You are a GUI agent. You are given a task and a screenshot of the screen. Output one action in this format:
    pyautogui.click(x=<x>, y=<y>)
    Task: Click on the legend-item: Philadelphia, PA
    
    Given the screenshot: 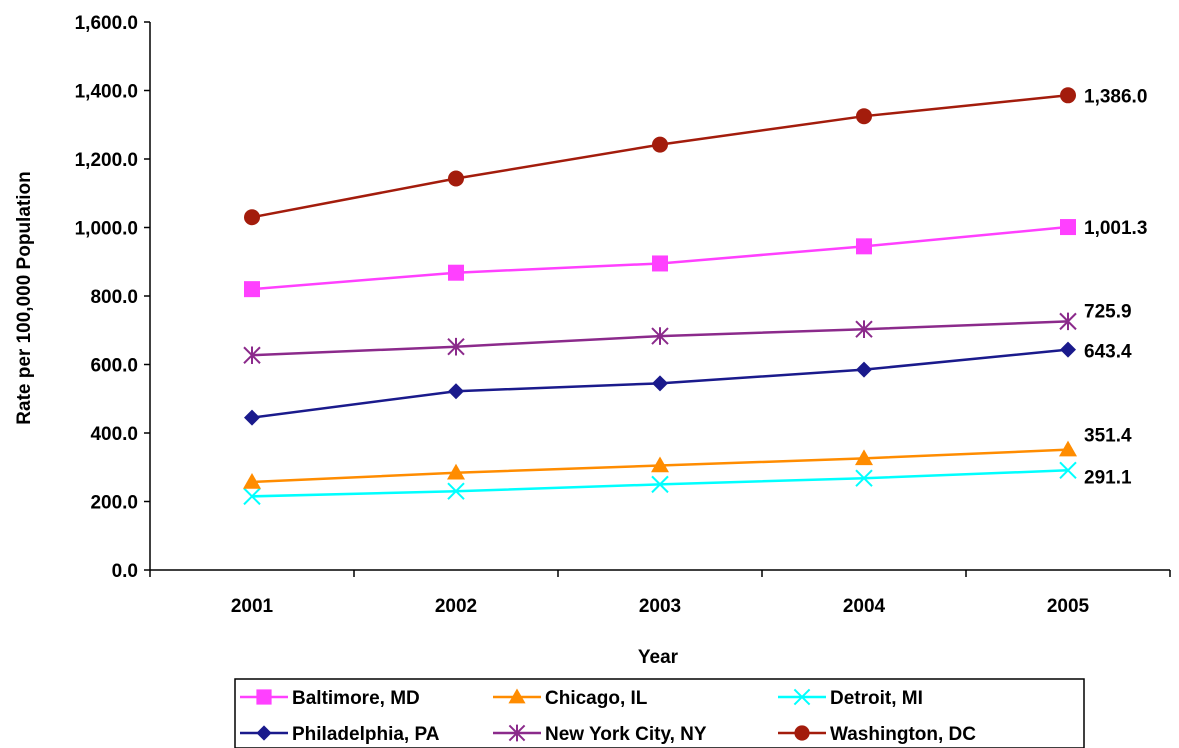 What is the action you would take?
    pyautogui.click(x=340, y=734)
    